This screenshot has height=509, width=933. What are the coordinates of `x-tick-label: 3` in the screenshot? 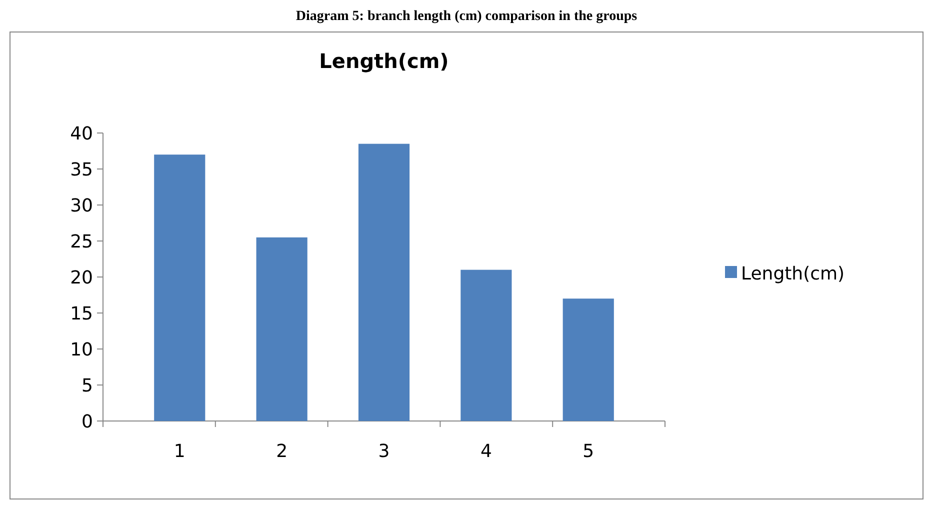 It's located at (384, 451).